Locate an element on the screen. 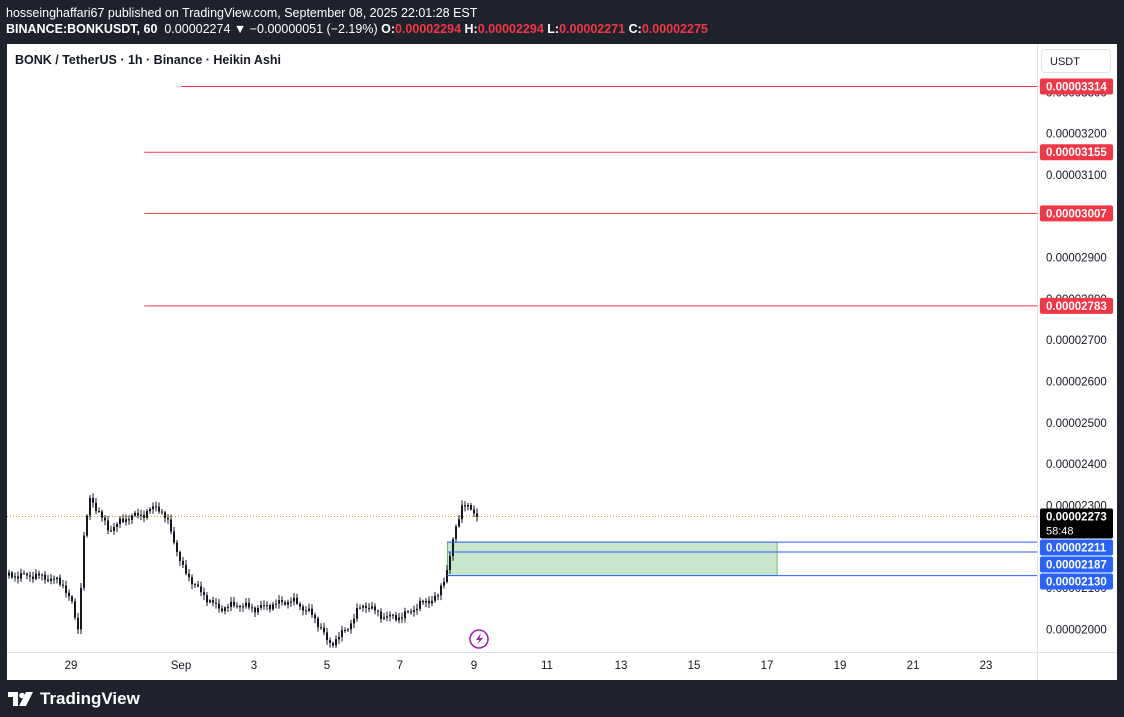 This screenshot has height=717, width=1124. time-tick-label: 11 is located at coordinates (547, 666).